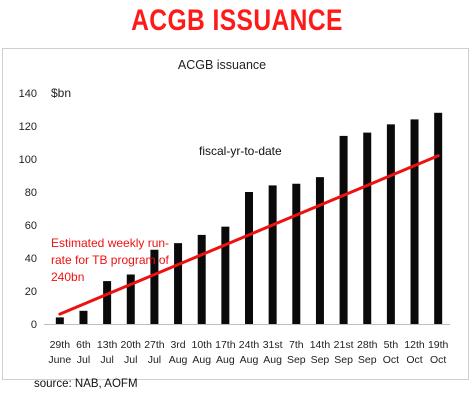  Describe the element at coordinates (28, 127) in the screenshot. I see `y-tick-label: 120` at that location.